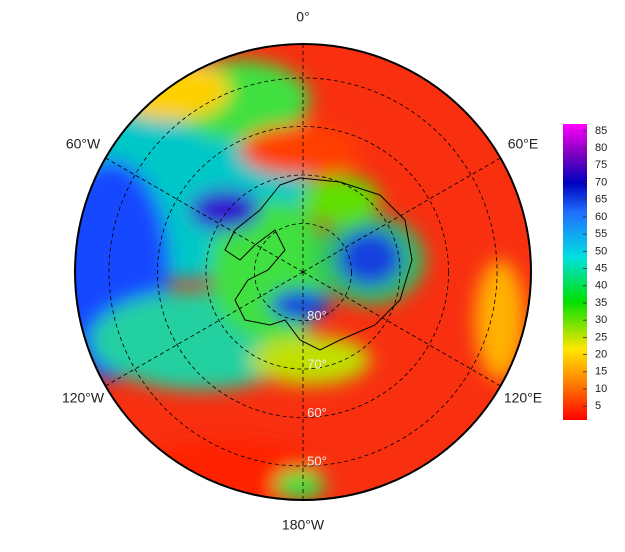  Describe the element at coordinates (303, 525) in the screenshot. I see `longitude-label: 180°W` at that location.